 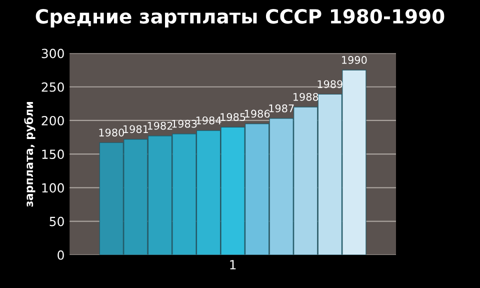 I want to click on series-label: 1980, so click(x=111, y=132).